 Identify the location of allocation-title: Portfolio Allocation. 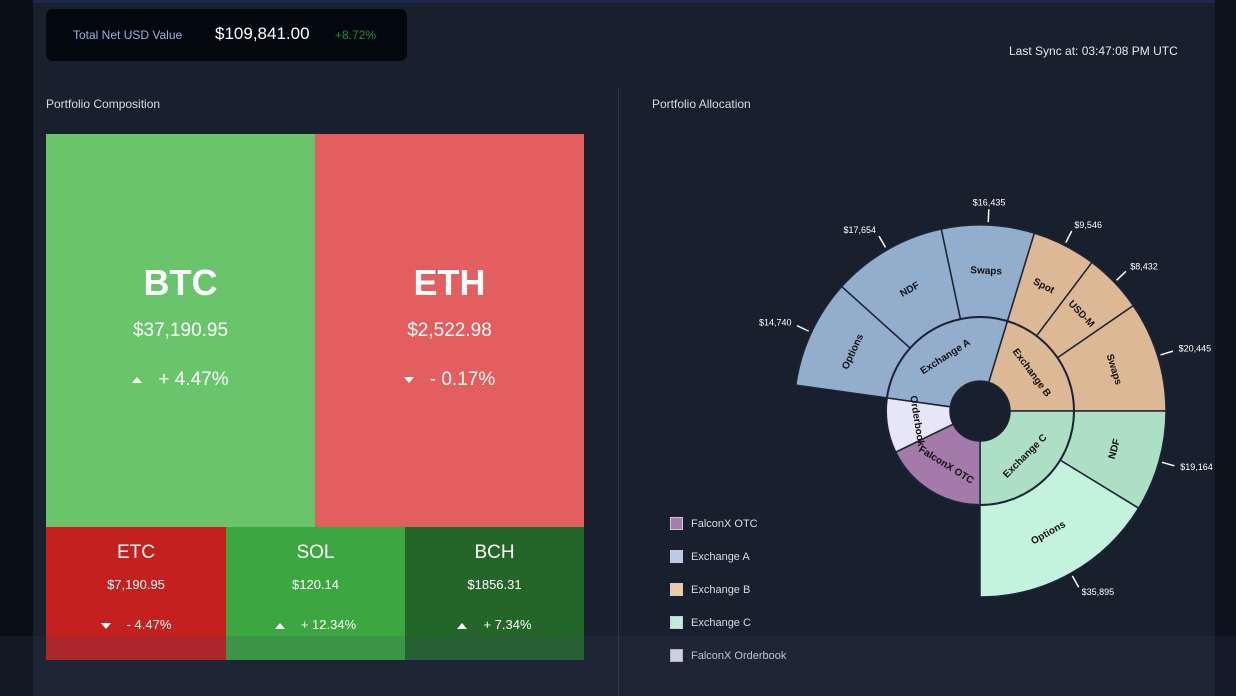
(701, 104).